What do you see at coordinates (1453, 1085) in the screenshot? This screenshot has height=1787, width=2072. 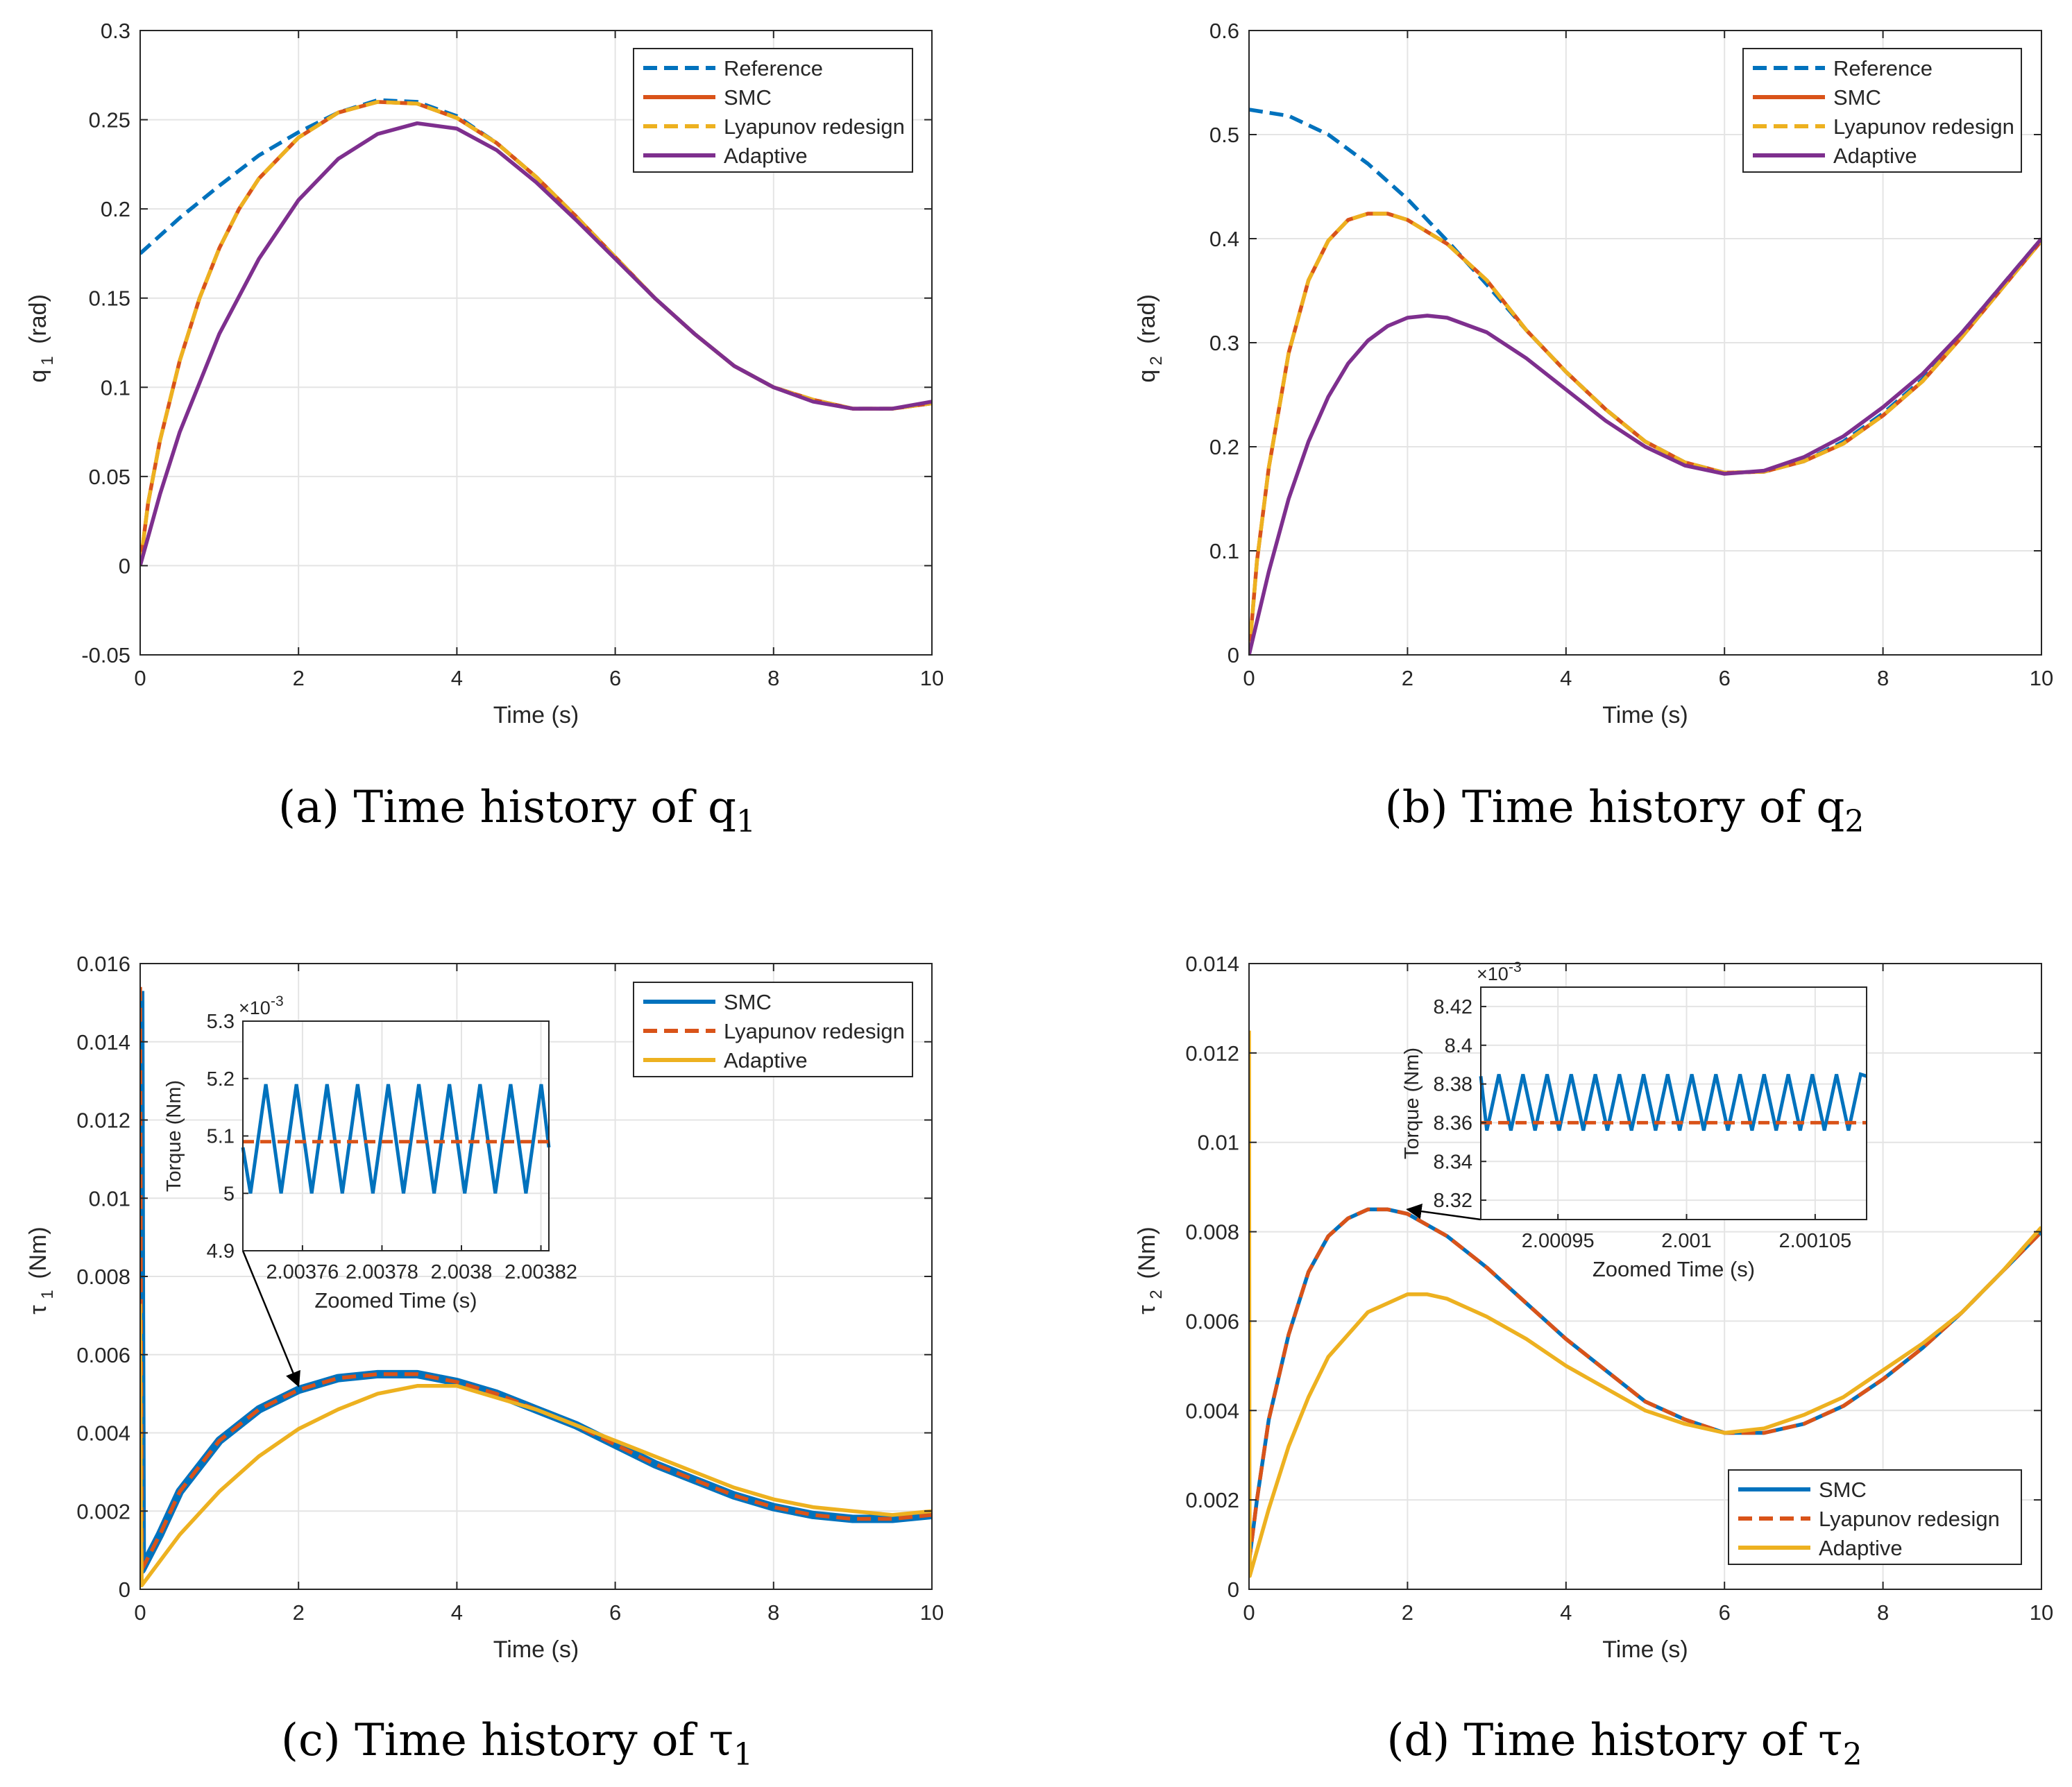 I see `inset-y-tick-label: 8.38` at bounding box center [1453, 1085].